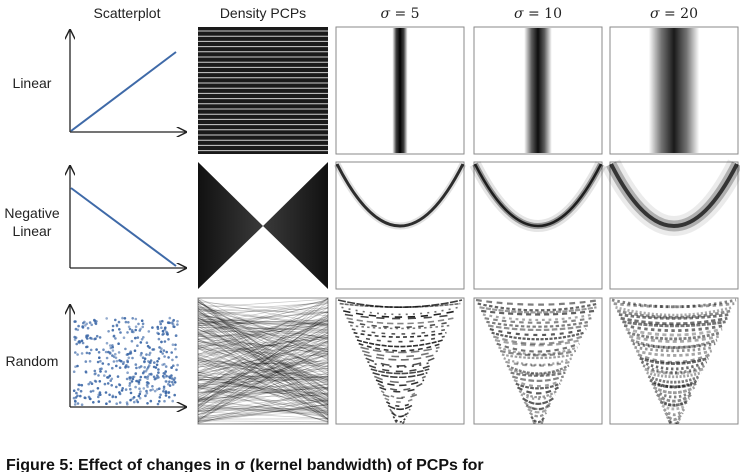 This screenshot has width=740, height=472. What do you see at coordinates (263, 90) in the screenshot?
I see `density-pcp-linear` at bounding box center [263, 90].